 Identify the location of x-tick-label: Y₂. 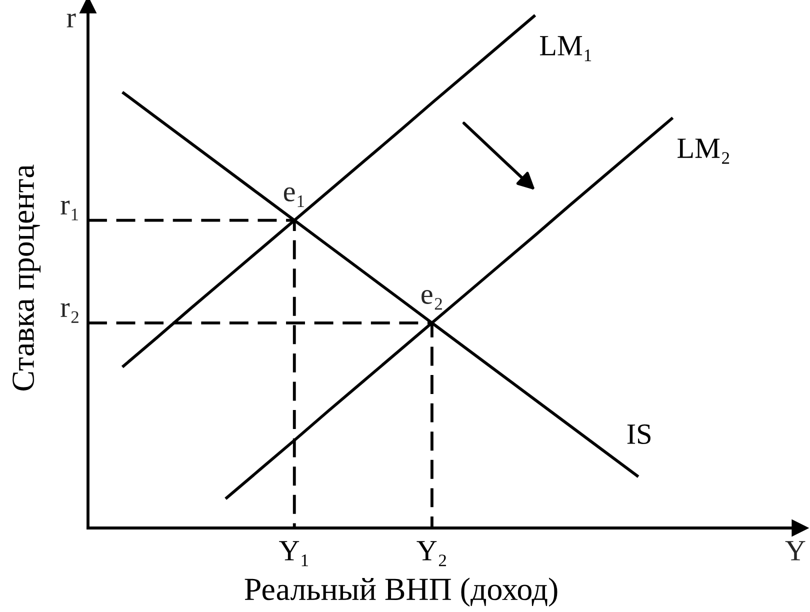
(431, 553).